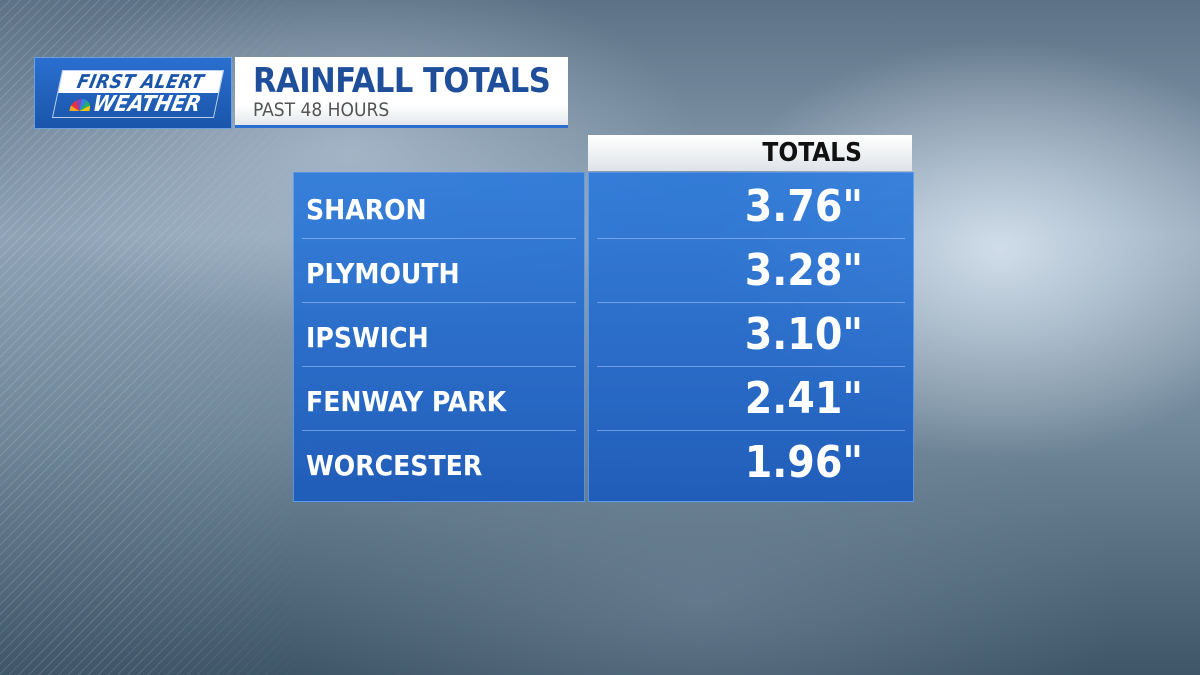 The height and width of the screenshot is (675, 1200). Describe the element at coordinates (750, 153) in the screenshot. I see `totals-column-header: TOTALS` at that location.